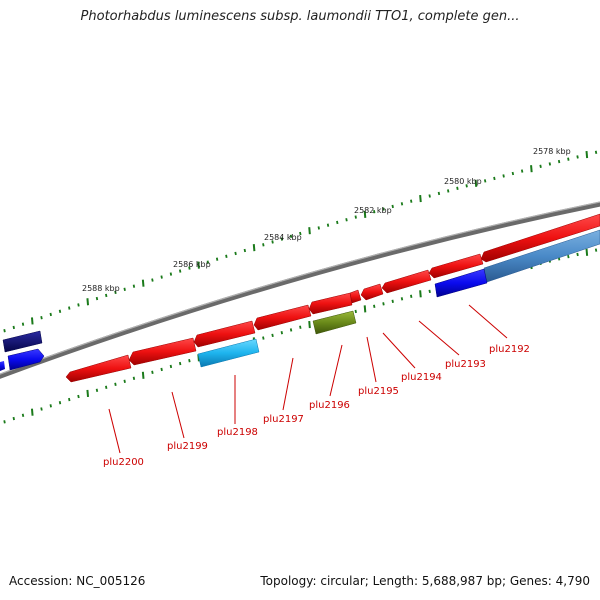 This screenshot has width=600, height=600. Describe the element at coordinates (540, 238) in the screenshot. I see `gene-plu2192` at that location.